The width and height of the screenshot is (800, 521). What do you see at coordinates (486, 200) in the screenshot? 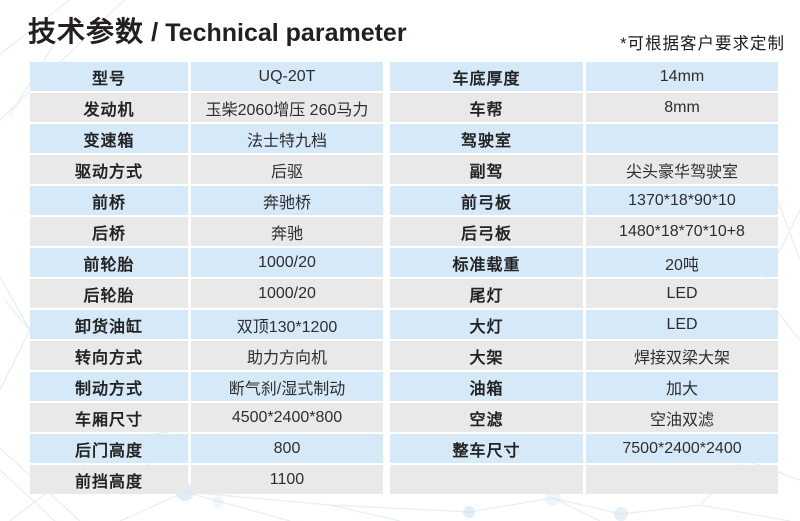
I see `param-label: 前弓板` at bounding box center [486, 200].